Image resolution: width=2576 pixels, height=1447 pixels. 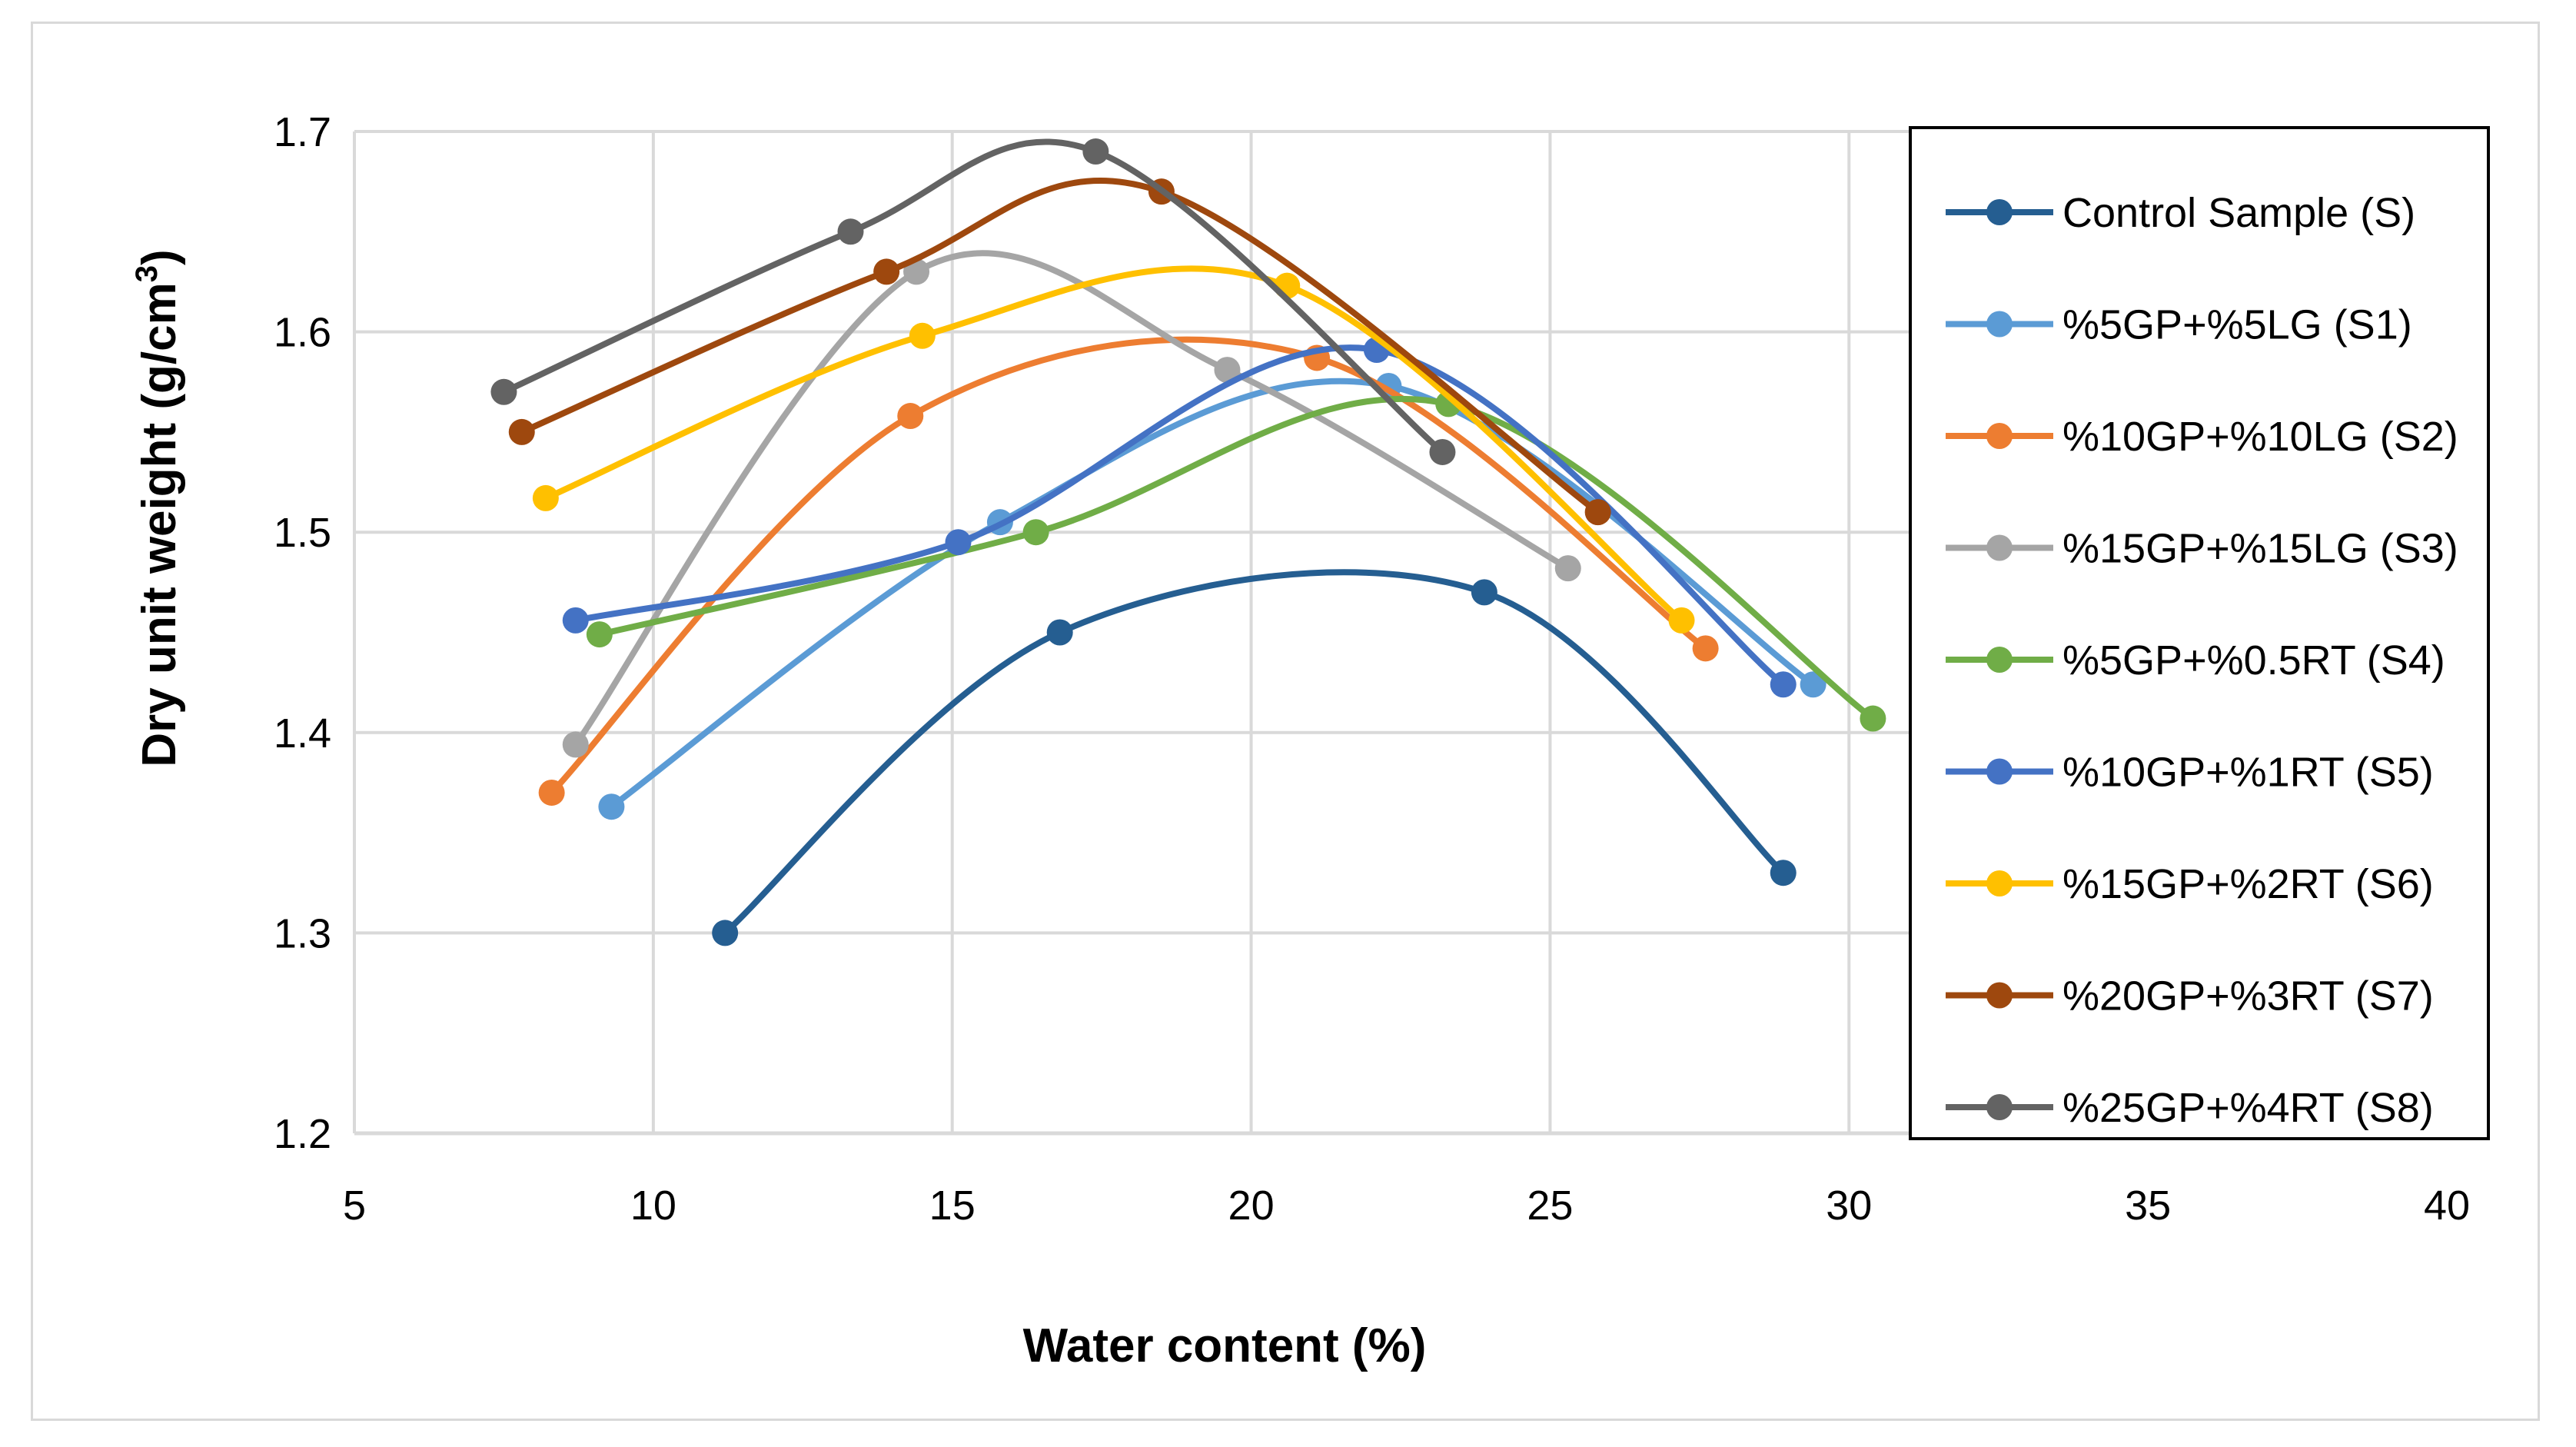 What do you see at coordinates (159, 257) in the screenshot?
I see `y-axis-title-close: )` at bounding box center [159, 257].